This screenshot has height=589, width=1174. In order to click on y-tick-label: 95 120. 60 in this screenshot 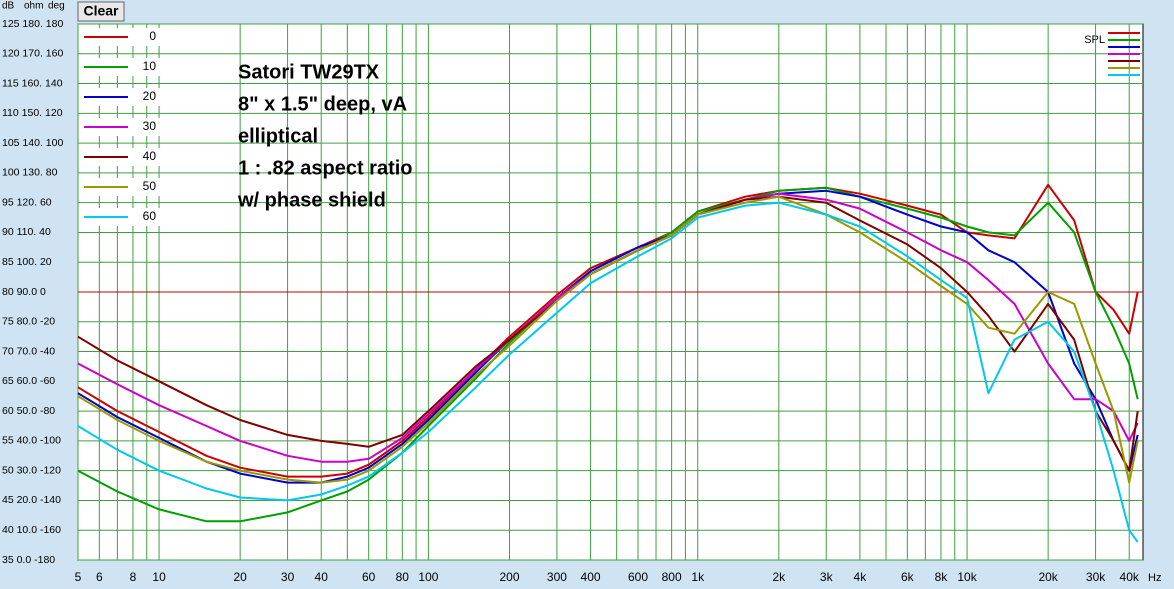, I will do `click(27, 202)`.